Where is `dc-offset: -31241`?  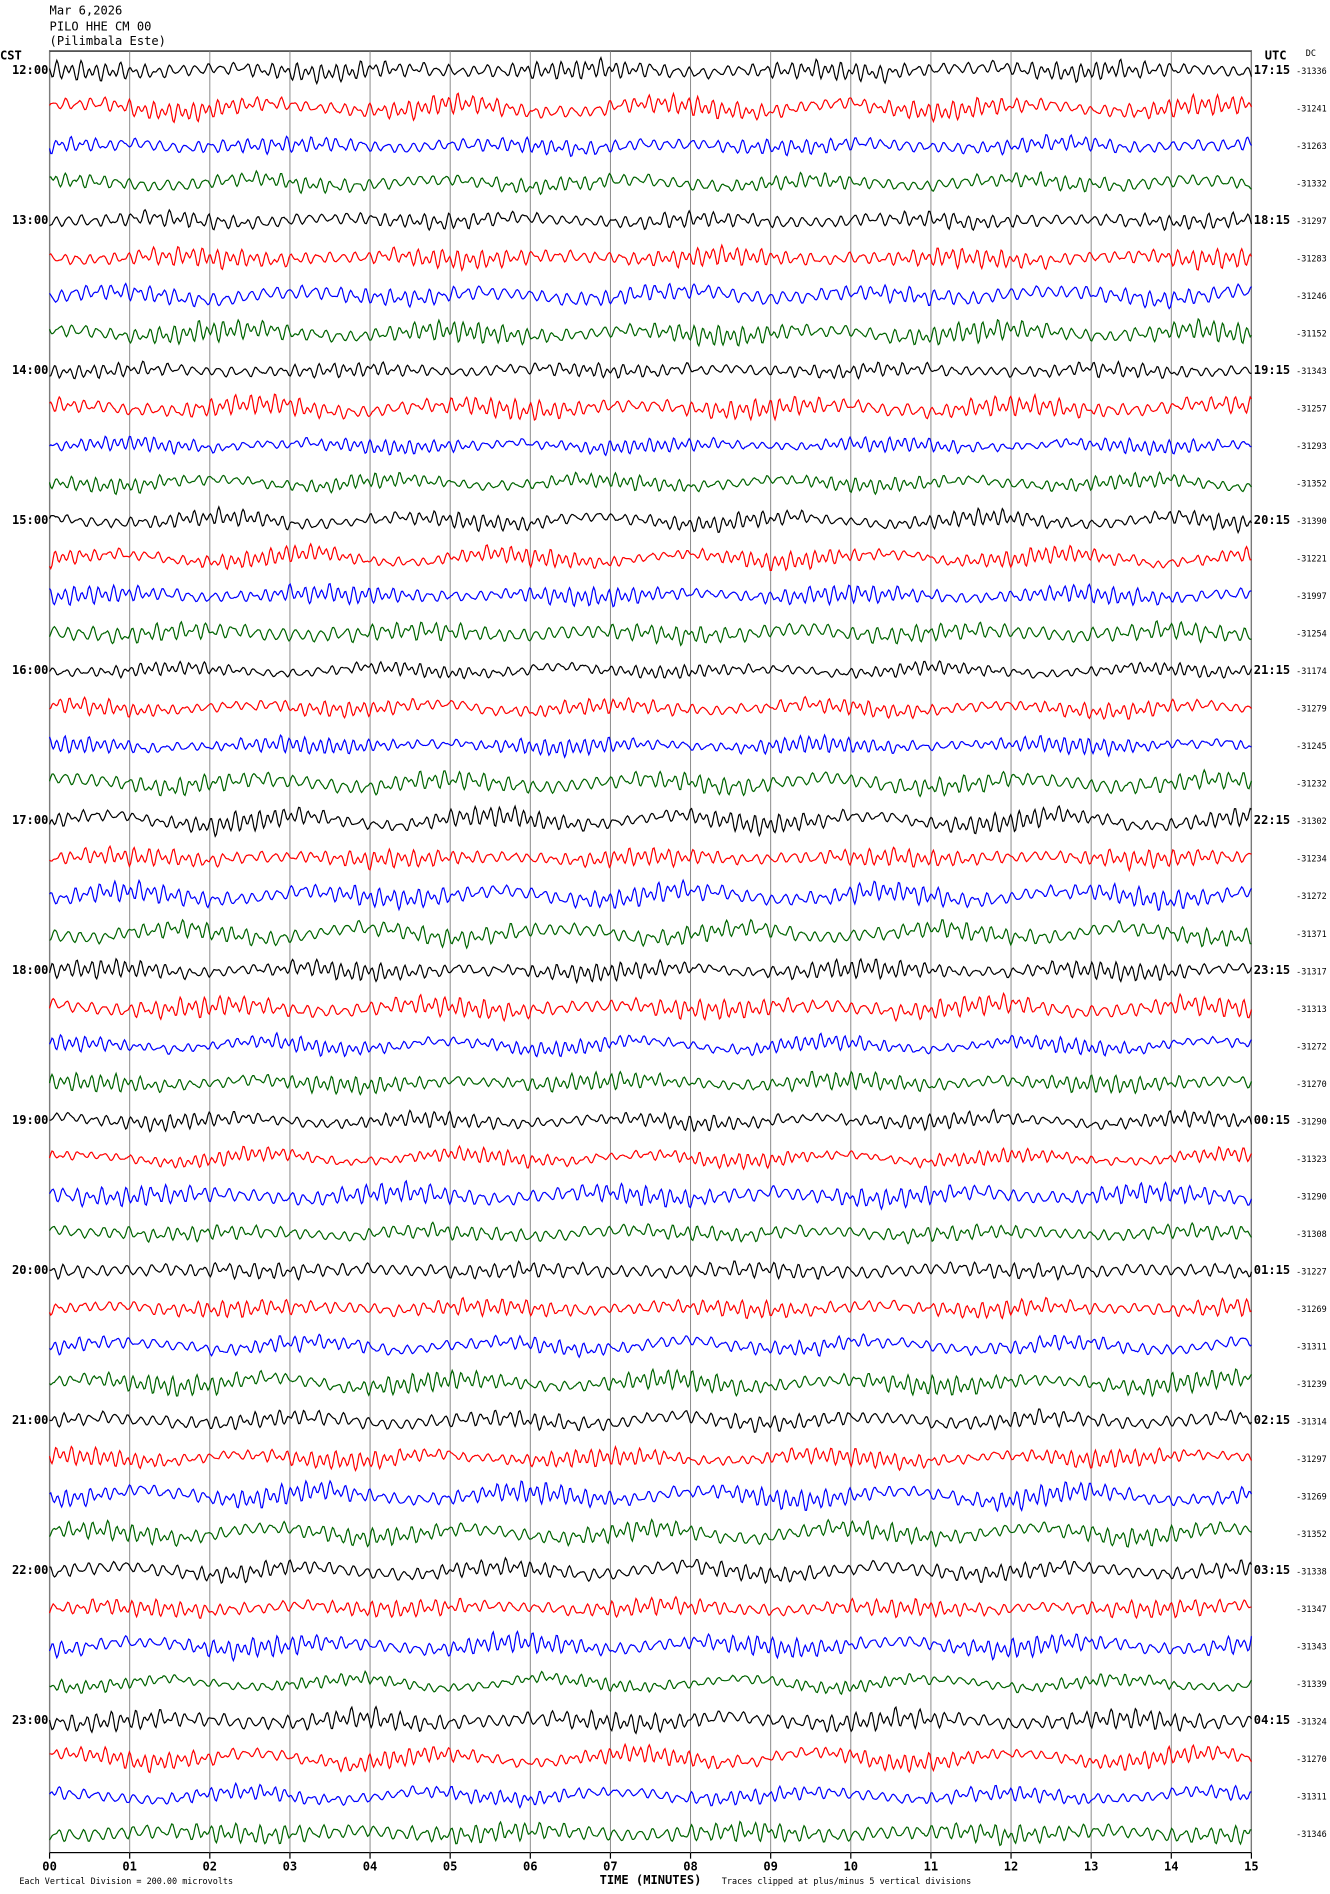
dc-offset: -31241 is located at coordinates (1311, 109).